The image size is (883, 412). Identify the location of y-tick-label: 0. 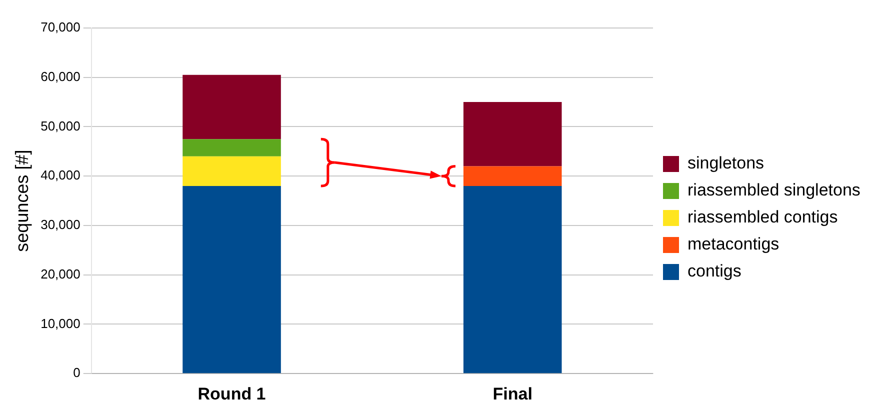
(76, 372).